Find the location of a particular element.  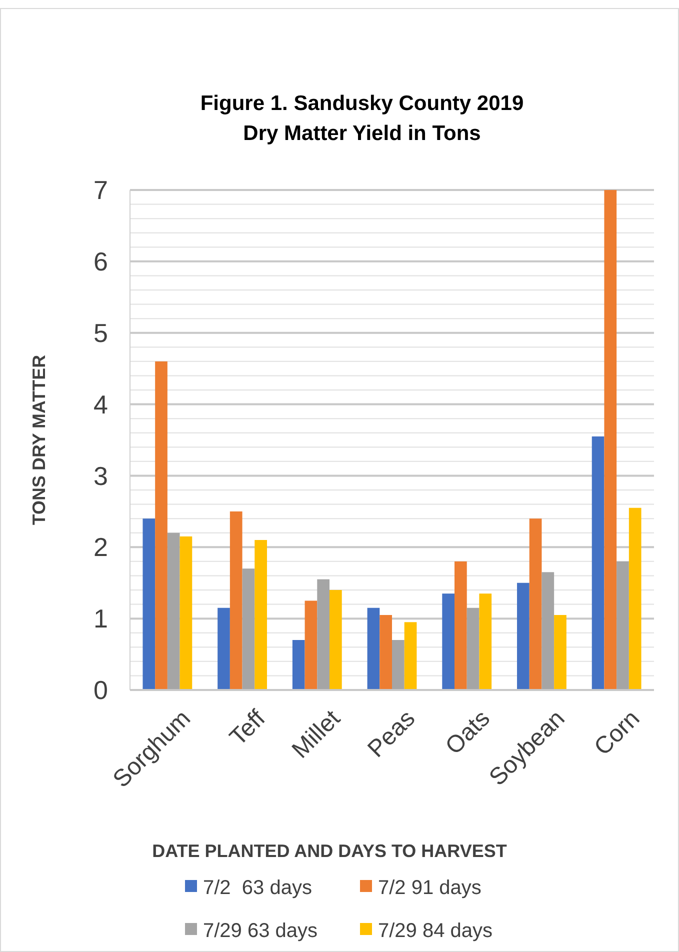

y-tick-label: 2 is located at coordinates (101, 547).